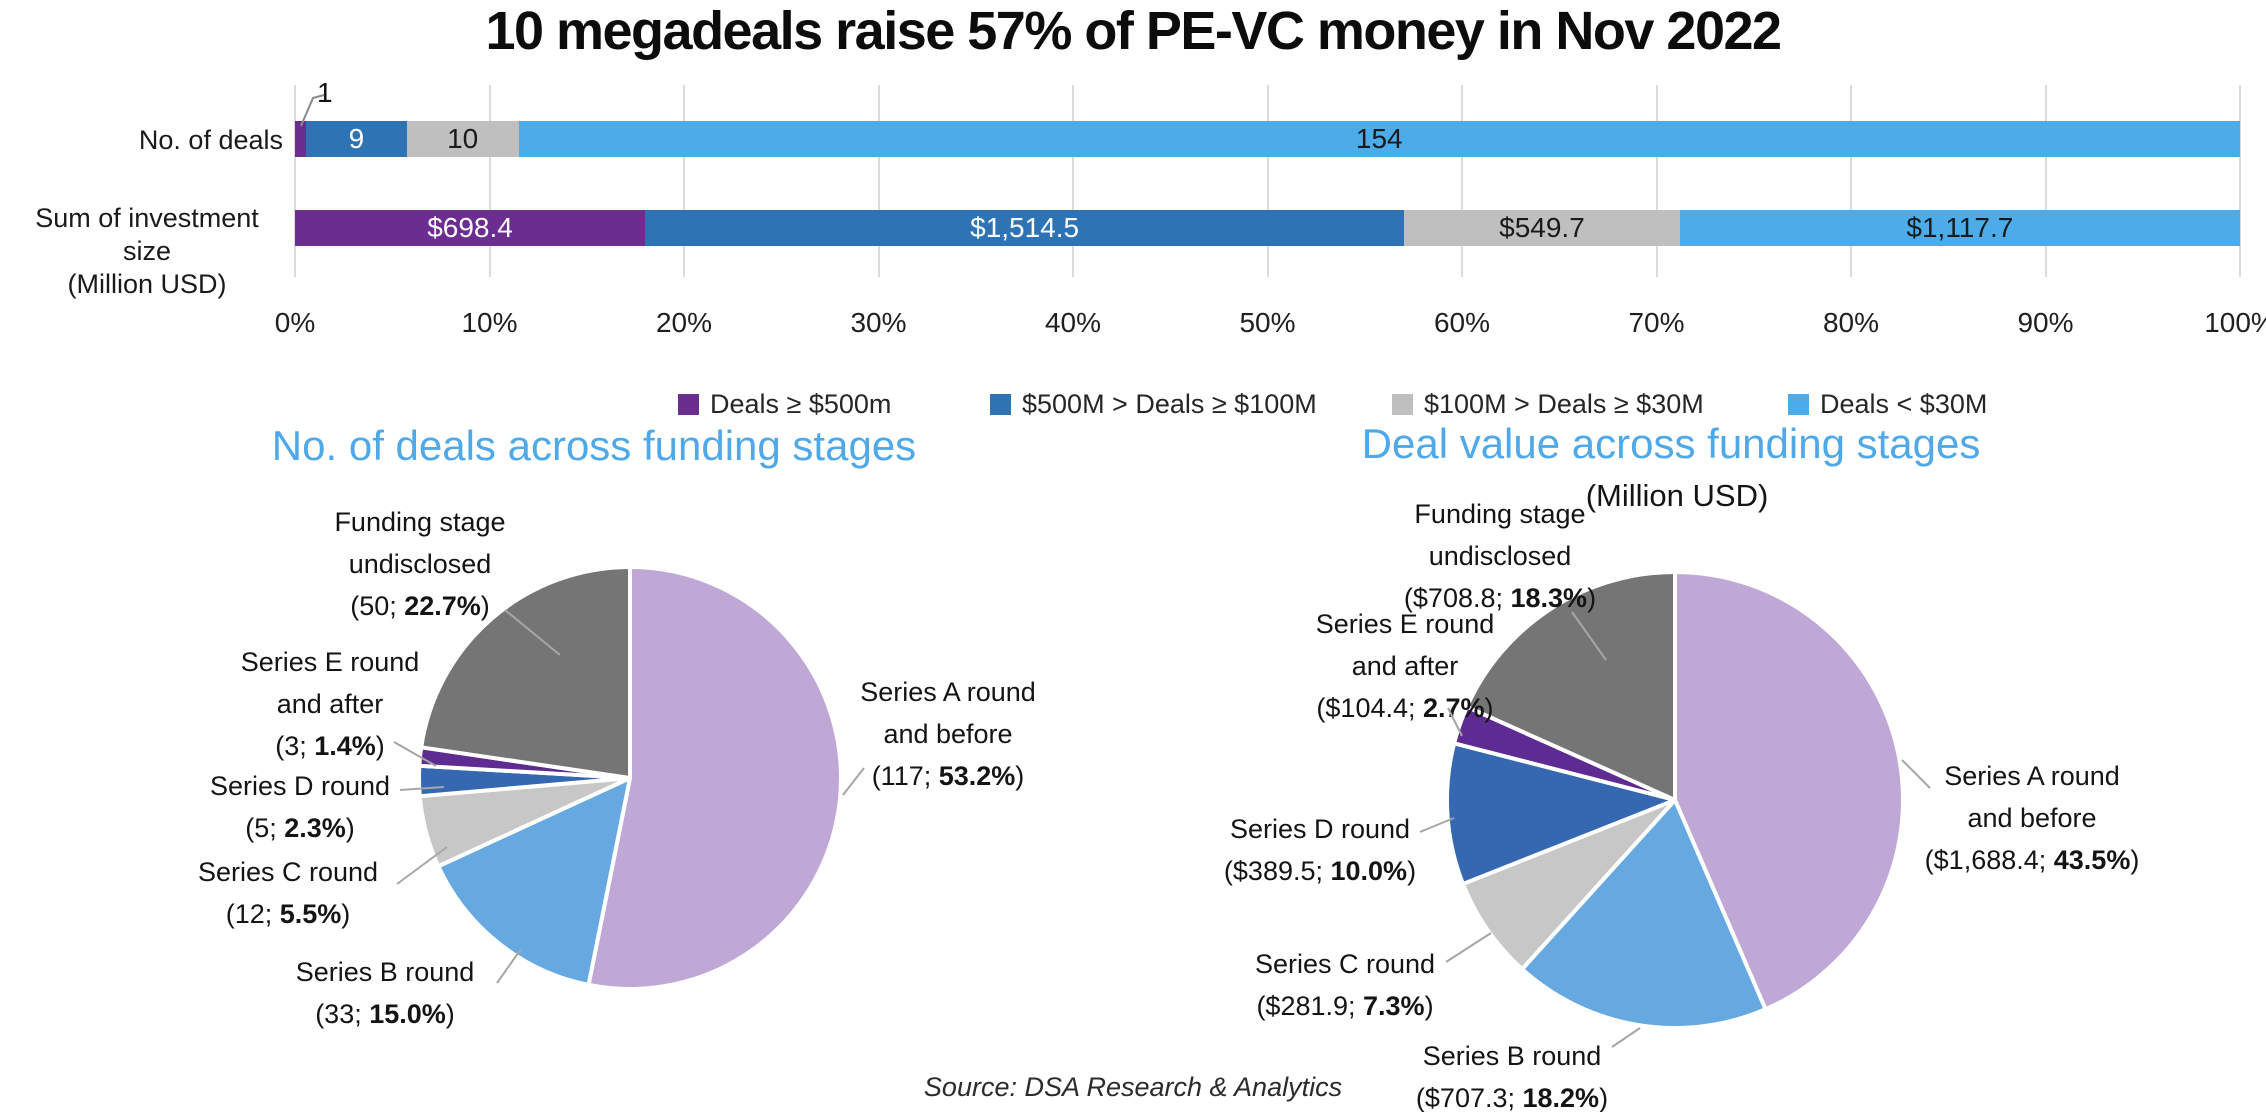 The width and height of the screenshot is (2266, 1112). Describe the element at coordinates (325, 92) in the screenshot. I see `bar-callout-label: 1` at that location.